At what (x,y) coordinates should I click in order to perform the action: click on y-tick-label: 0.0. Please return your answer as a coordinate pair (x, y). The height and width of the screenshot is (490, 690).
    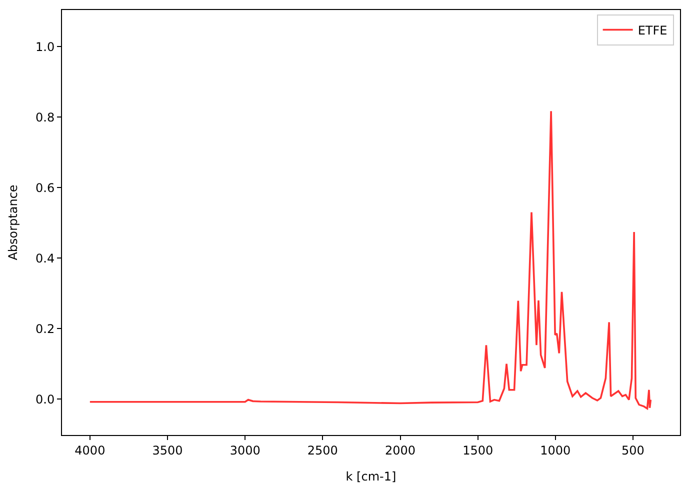
    Looking at the image, I should click on (45, 399).